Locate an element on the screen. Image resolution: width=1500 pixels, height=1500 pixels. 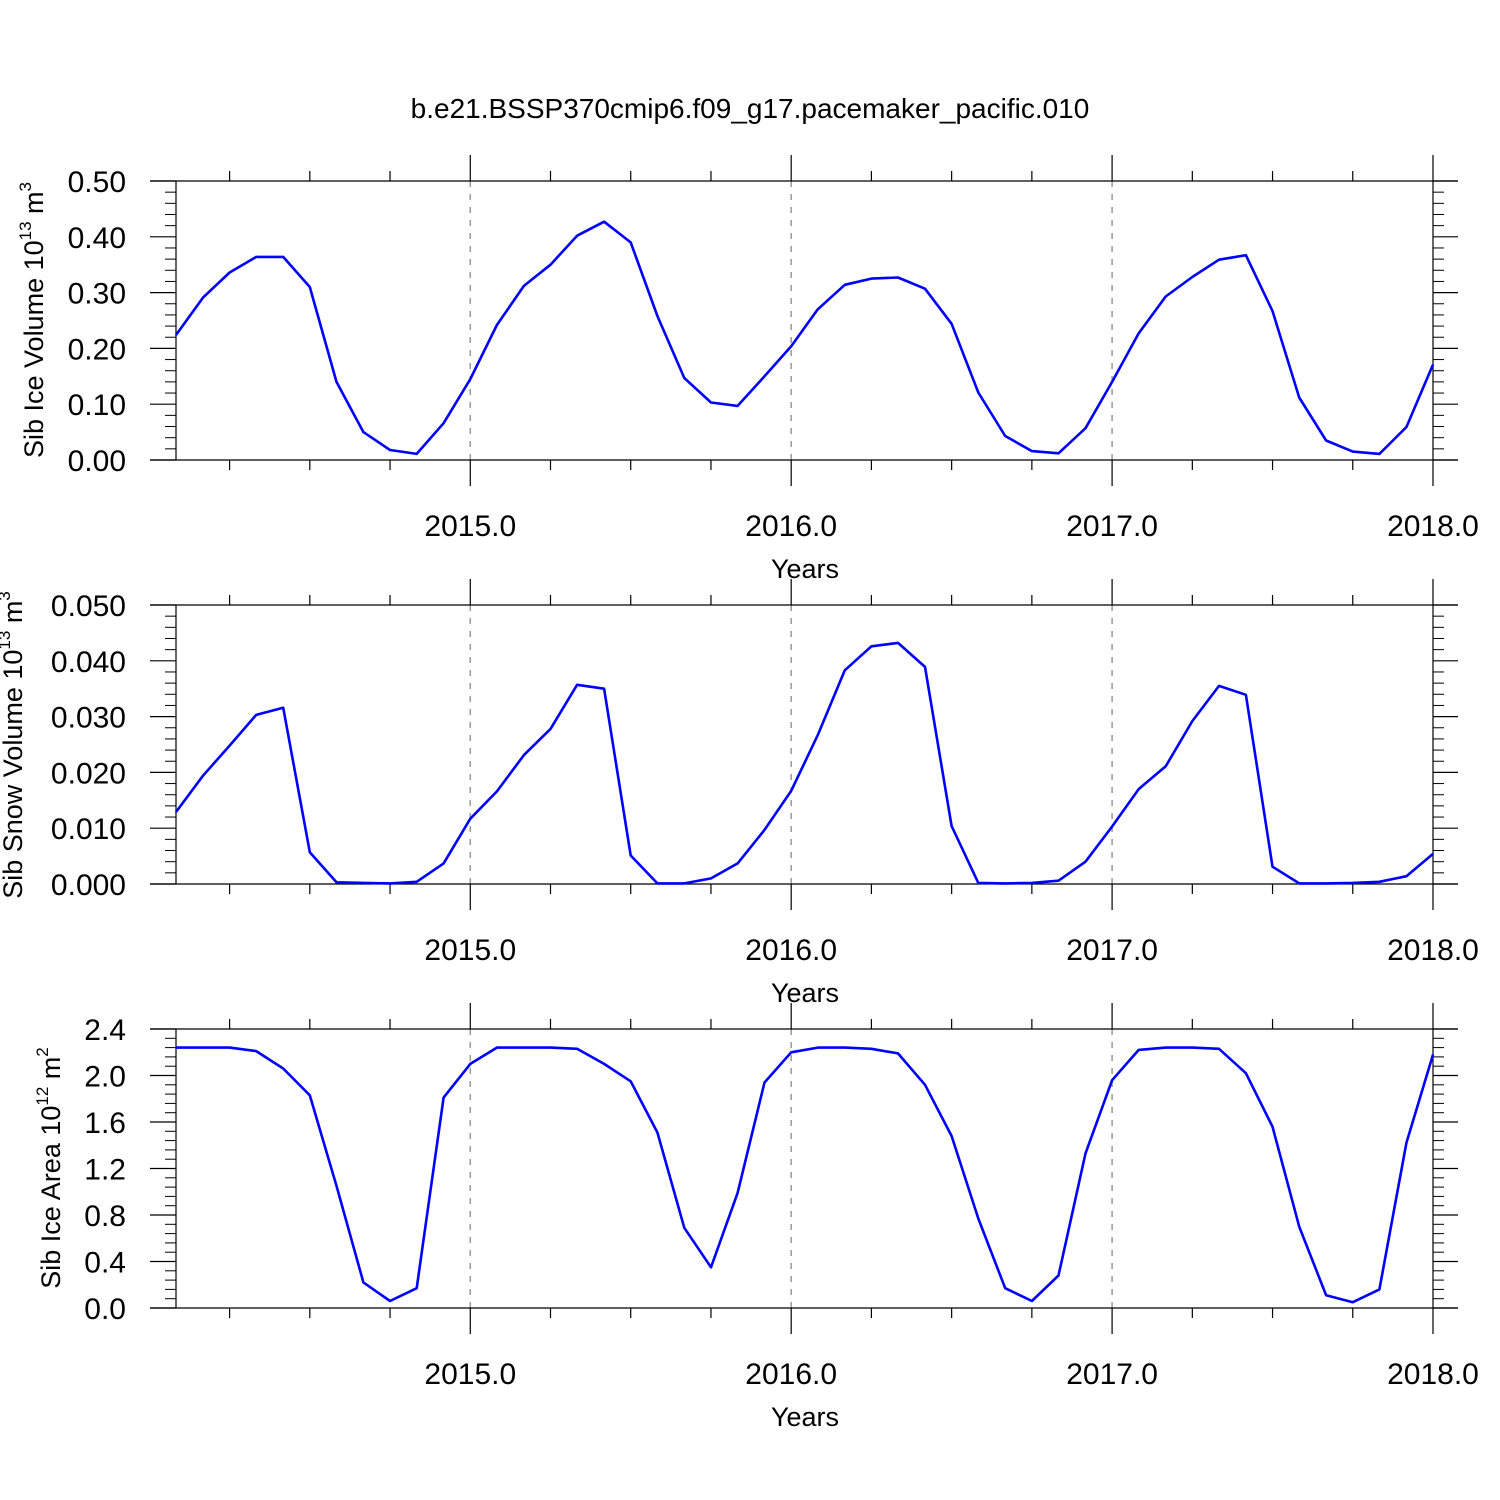
y-axis-title: Sib Ice Volume 1013 m3 is located at coordinates (32, 320).